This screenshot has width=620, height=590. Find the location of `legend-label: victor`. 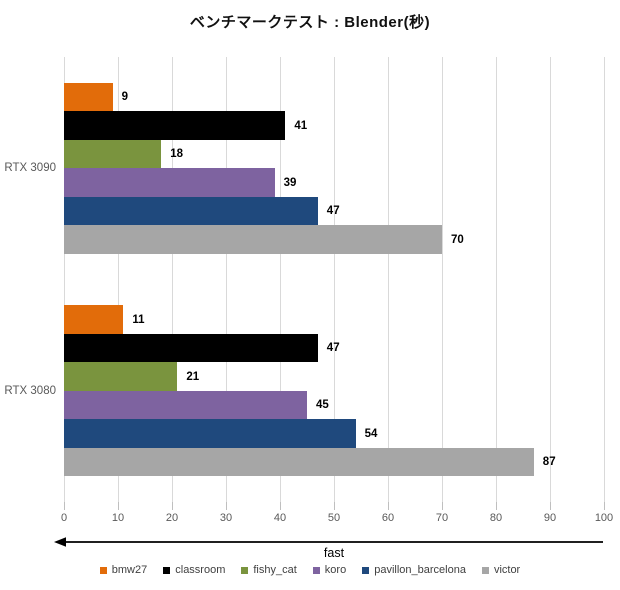

legend-label: victor is located at coordinates (507, 570).